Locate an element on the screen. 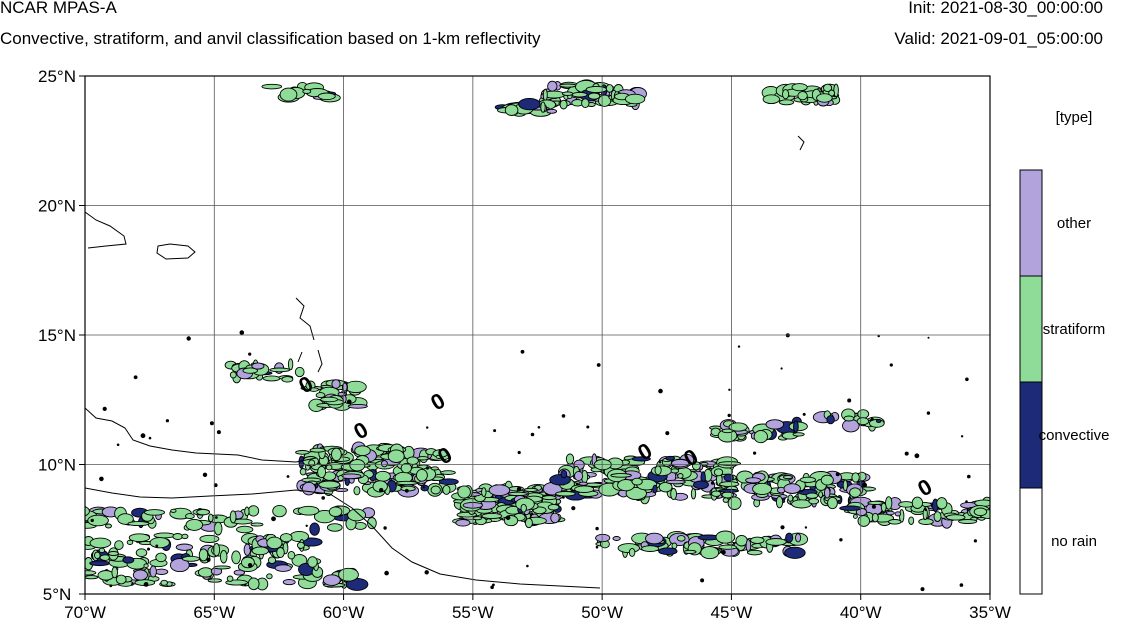  legend-label-other: other is located at coordinates (1074, 223).